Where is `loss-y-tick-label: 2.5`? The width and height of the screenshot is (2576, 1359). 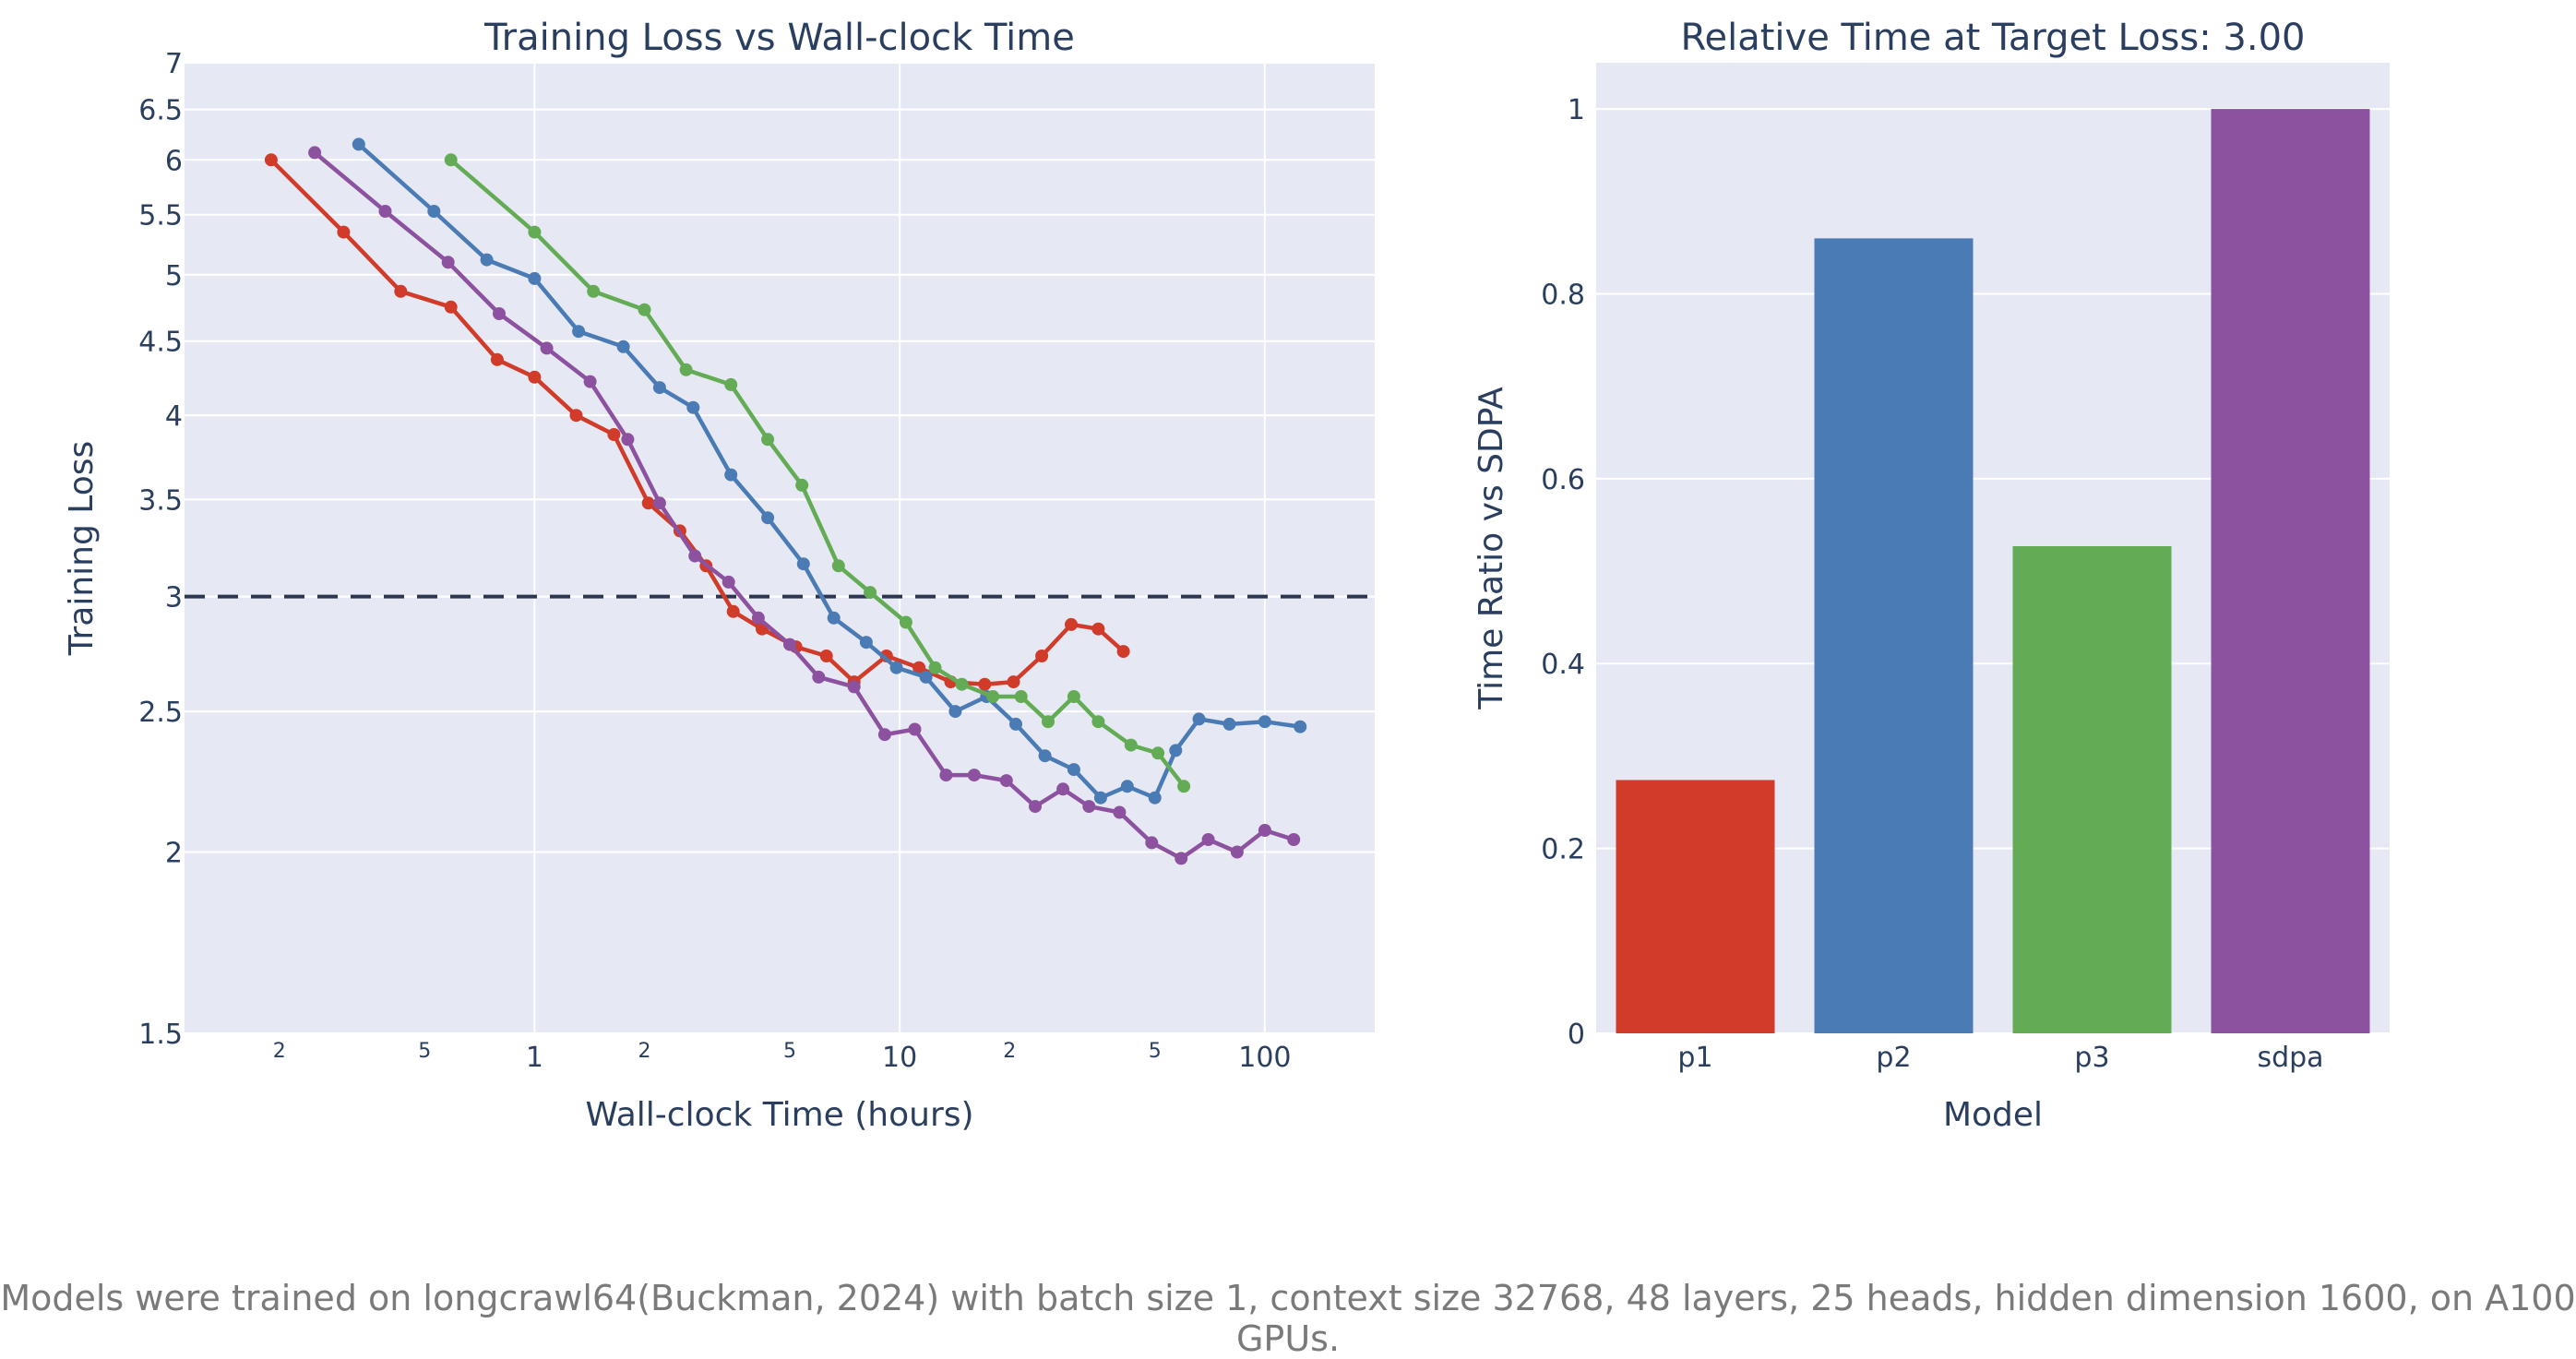
loss-y-tick-label: 2.5 is located at coordinates (160, 713).